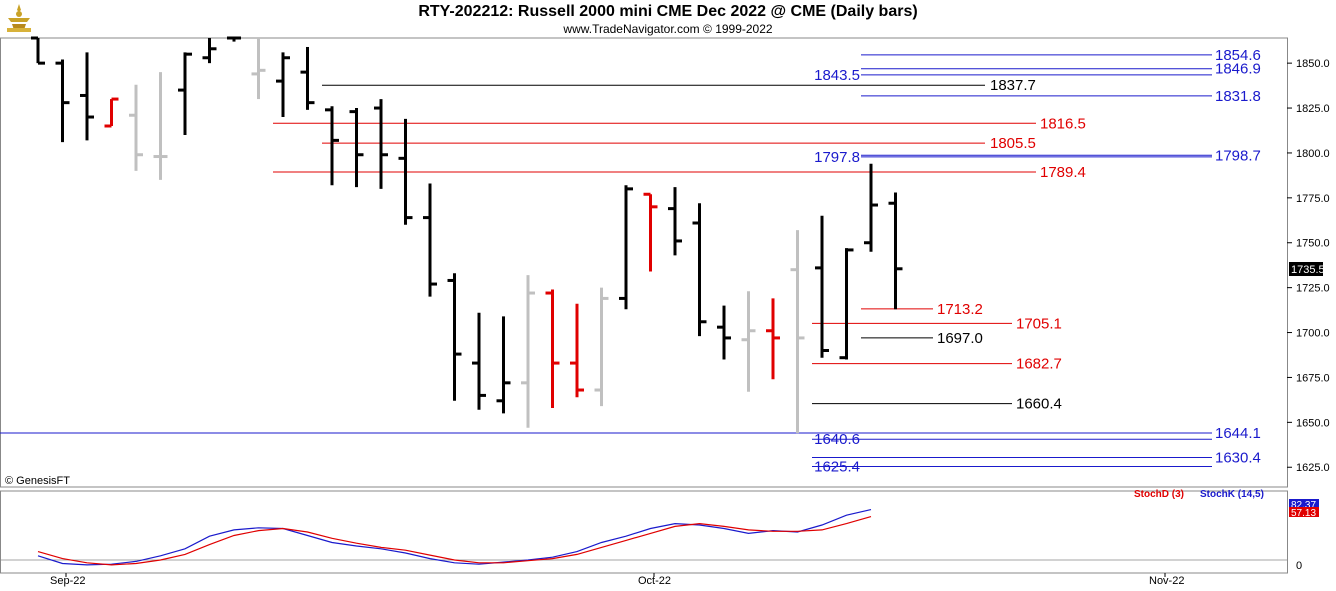  Describe the element at coordinates (1039, 404) in the screenshot. I see `level-label: 1660.4` at that location.